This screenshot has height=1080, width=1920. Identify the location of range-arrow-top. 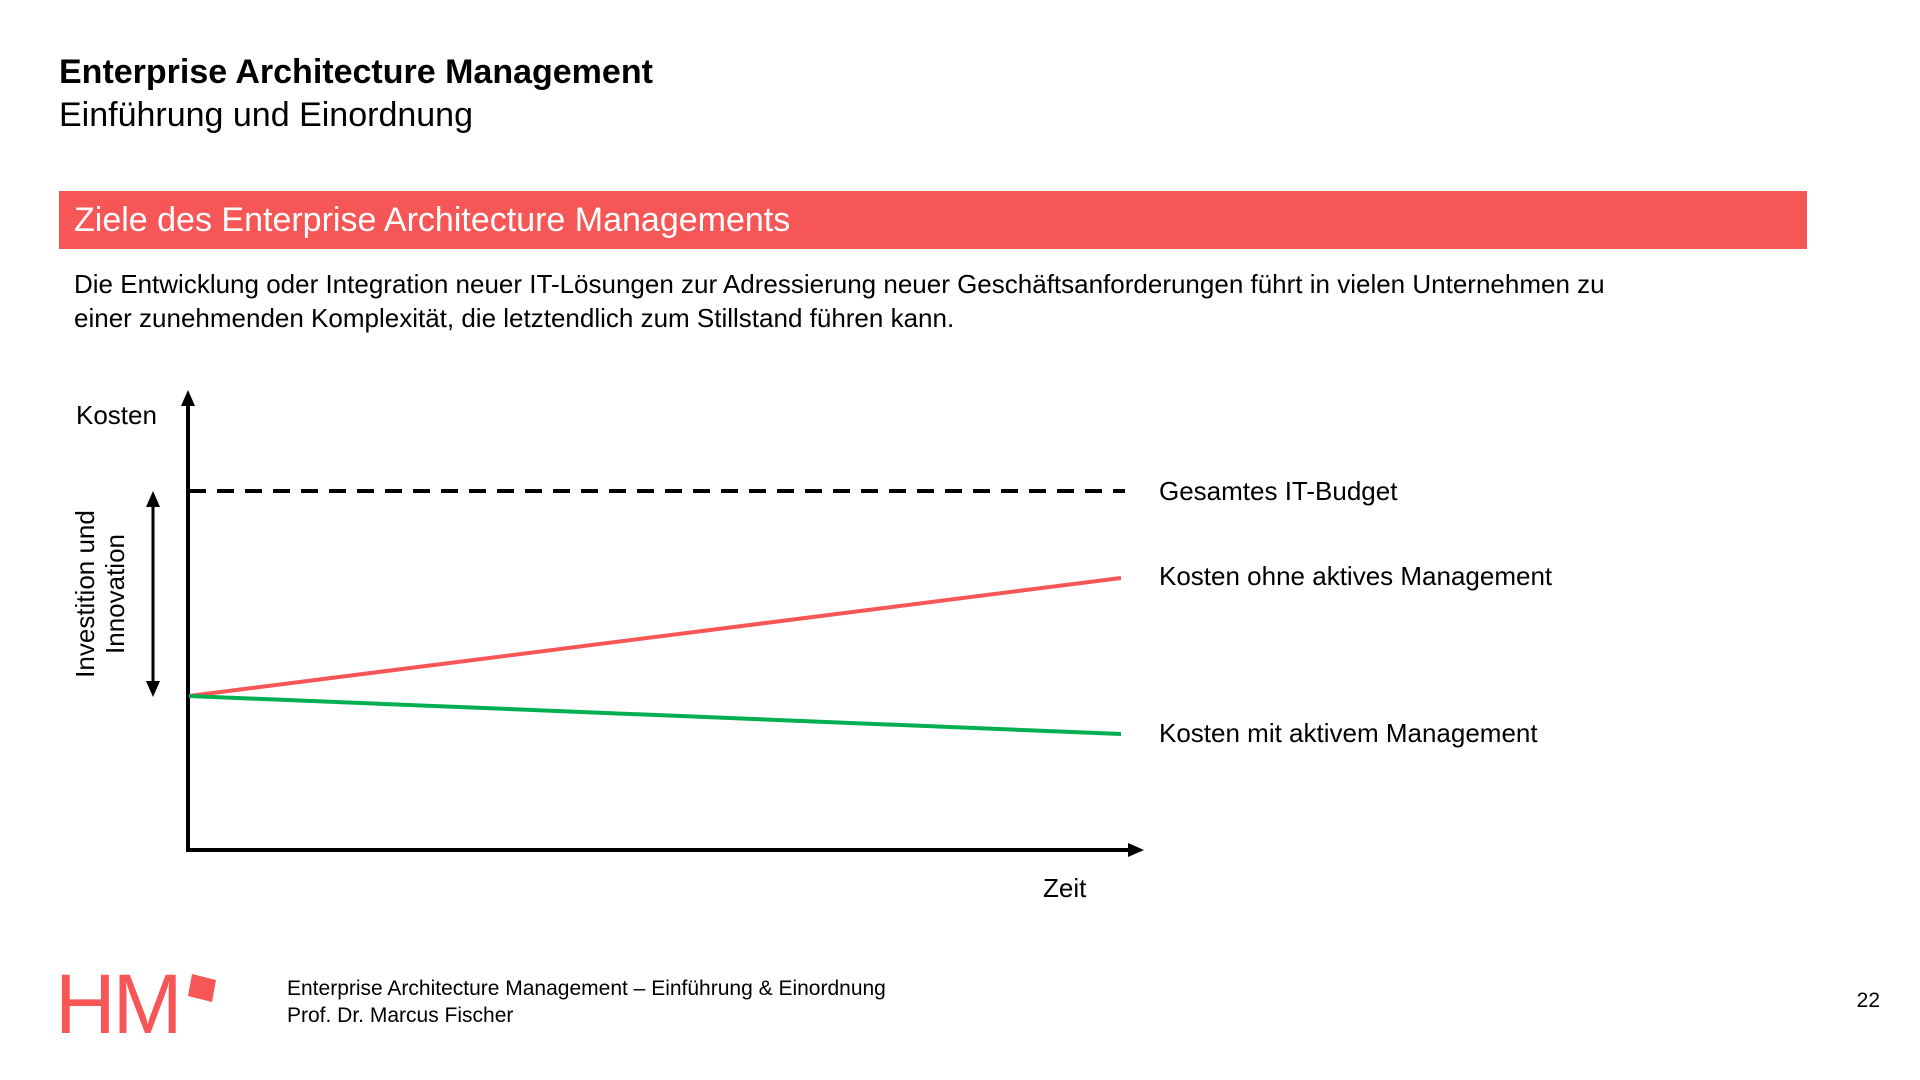
(153, 499).